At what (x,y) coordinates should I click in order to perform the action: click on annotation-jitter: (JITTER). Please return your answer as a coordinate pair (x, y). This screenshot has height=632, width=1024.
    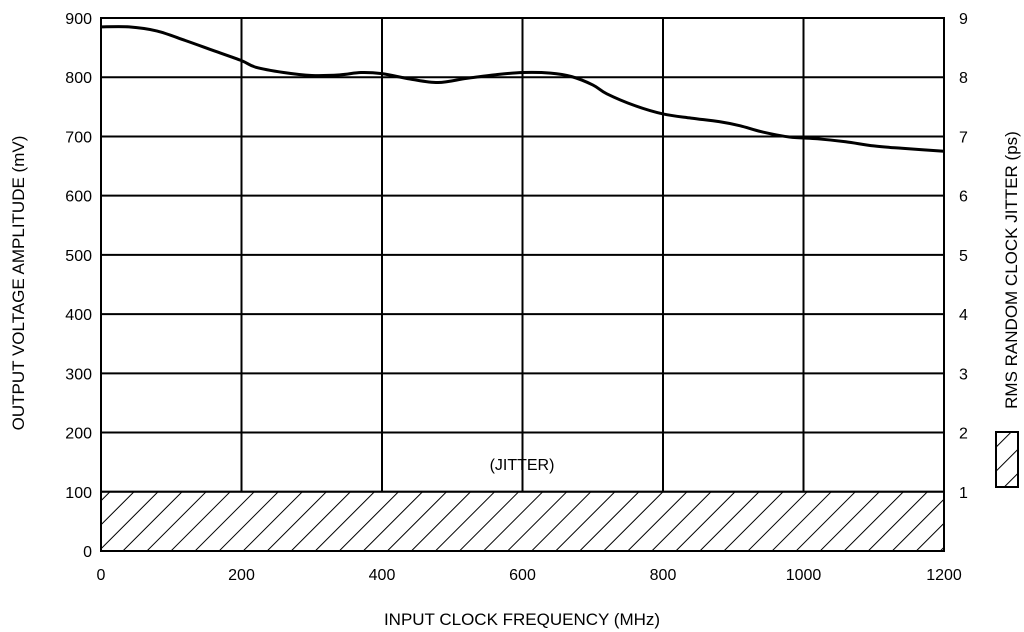
    Looking at the image, I should click on (522, 465).